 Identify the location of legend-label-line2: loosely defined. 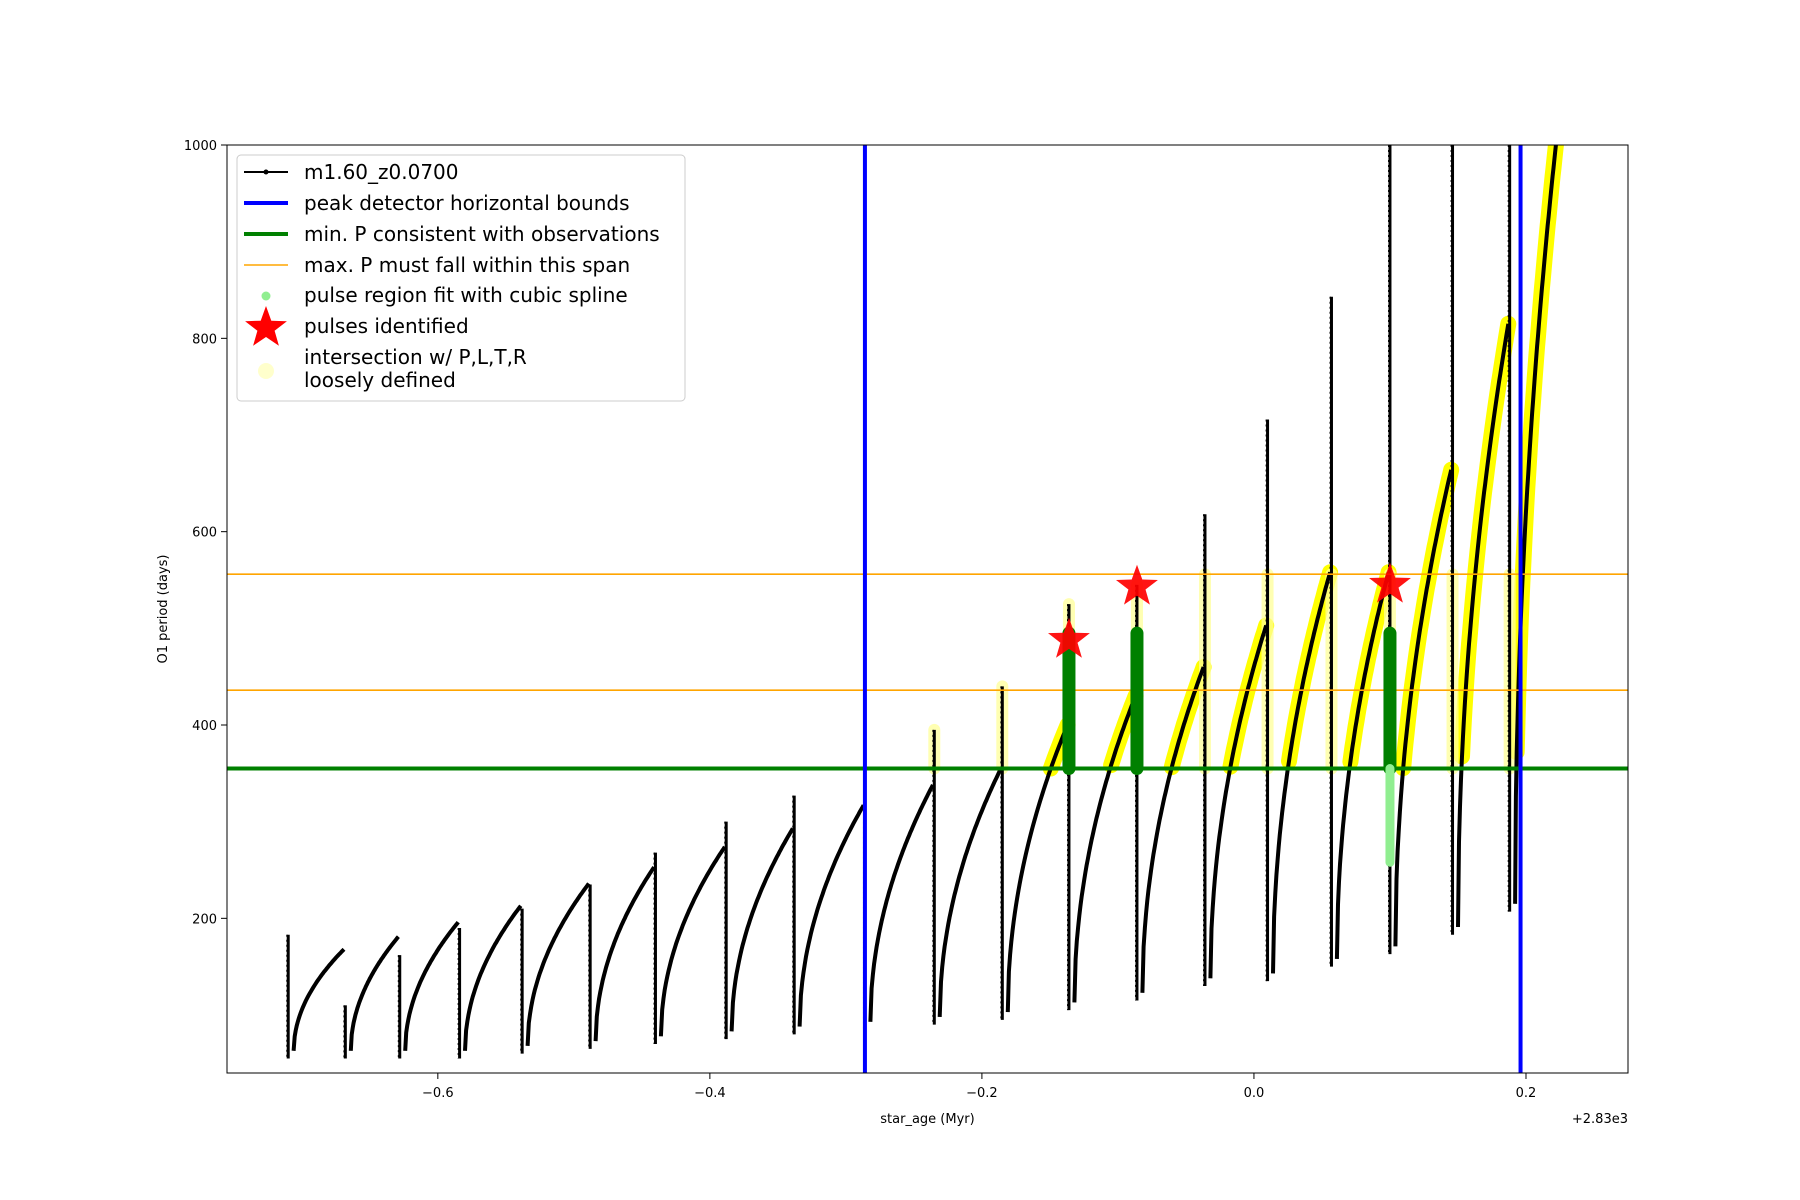
(380, 380).